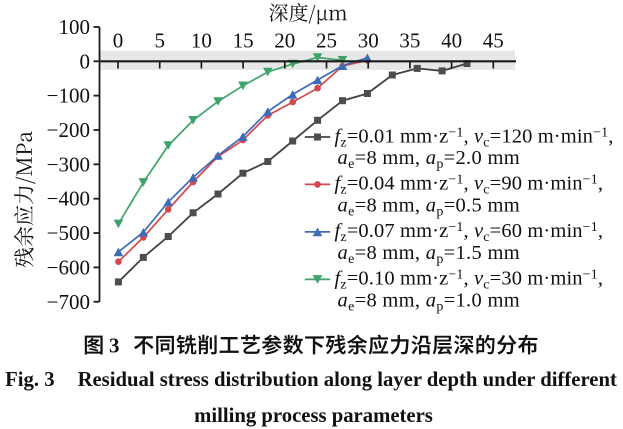 This screenshot has height=429, width=623. I want to click on svg-text:fz=0.01 mm·z−1, vc=120 m·min−1: fz=0.01 mm·z−1, vc=120 m·min−1,, so click(474, 137).